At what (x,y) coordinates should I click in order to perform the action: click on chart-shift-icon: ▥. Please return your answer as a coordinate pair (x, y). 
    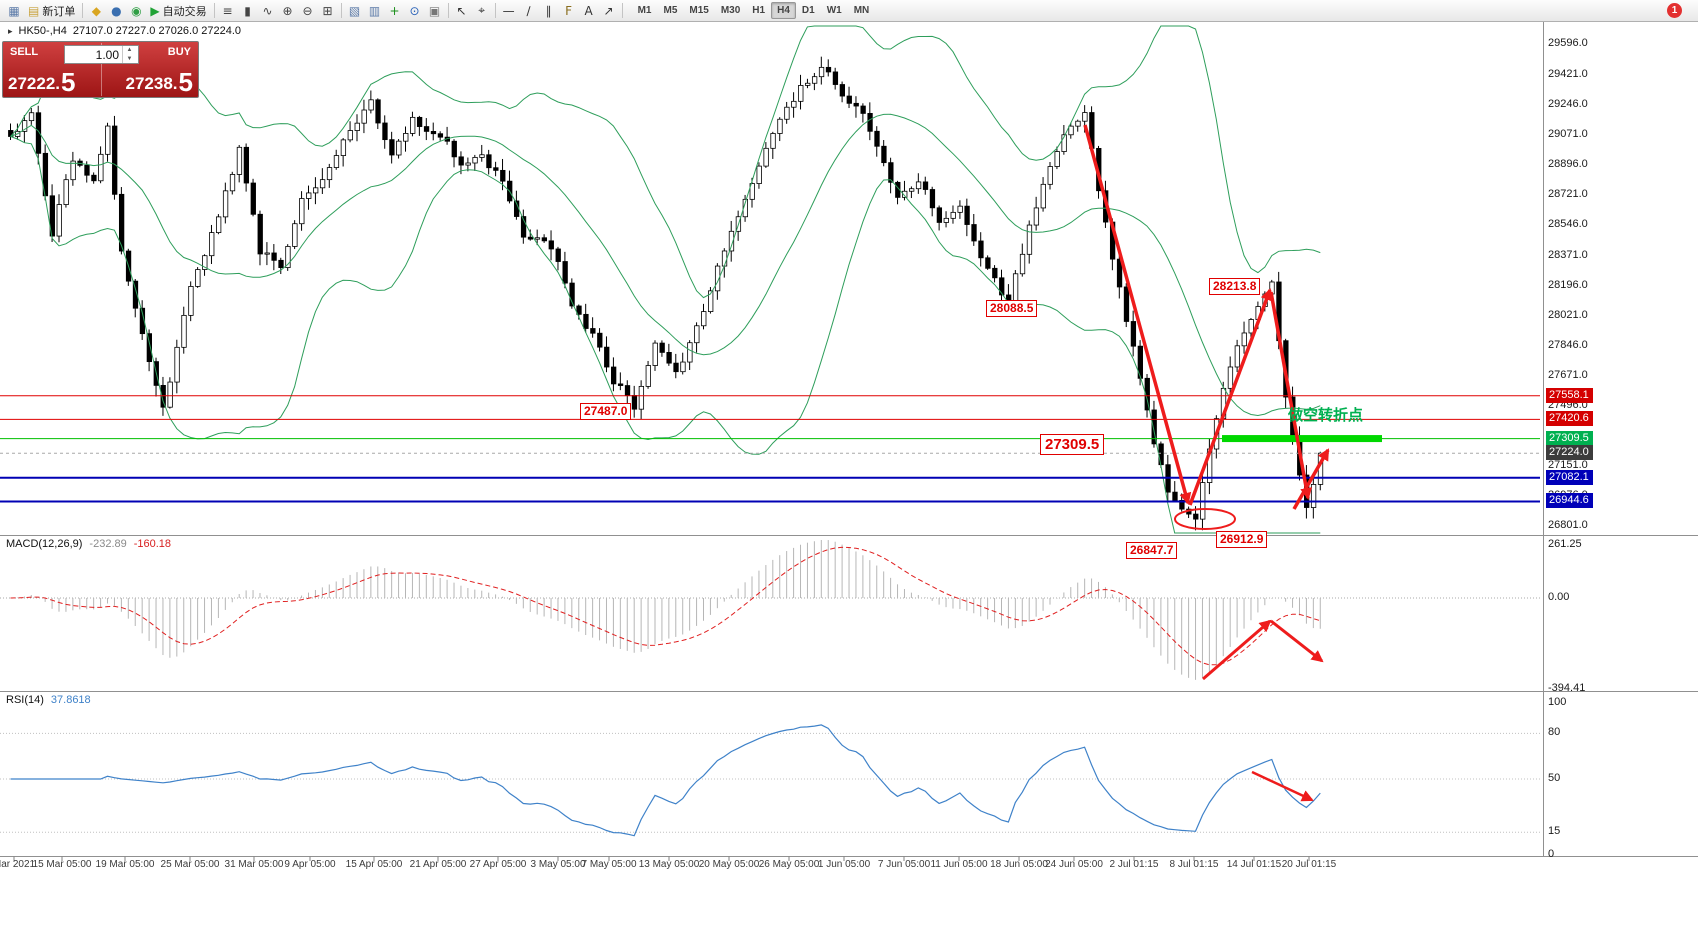
    Looking at the image, I should click on (375, 10).